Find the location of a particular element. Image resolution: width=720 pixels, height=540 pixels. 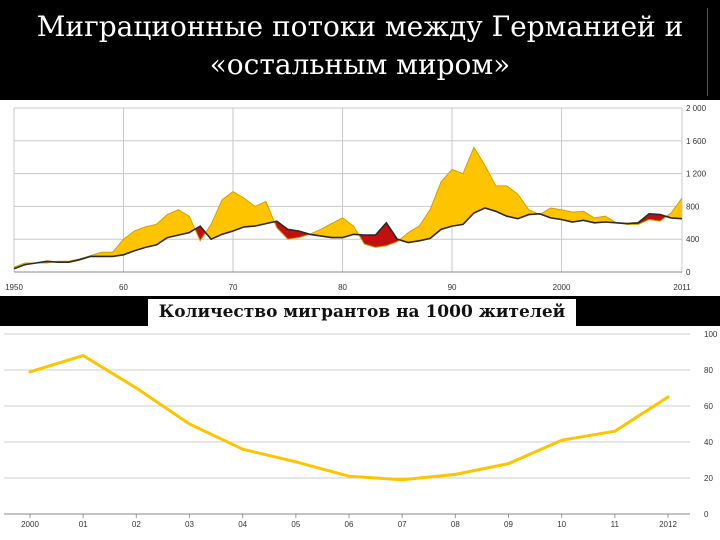

x-tick-label: 03 is located at coordinates (189, 524).